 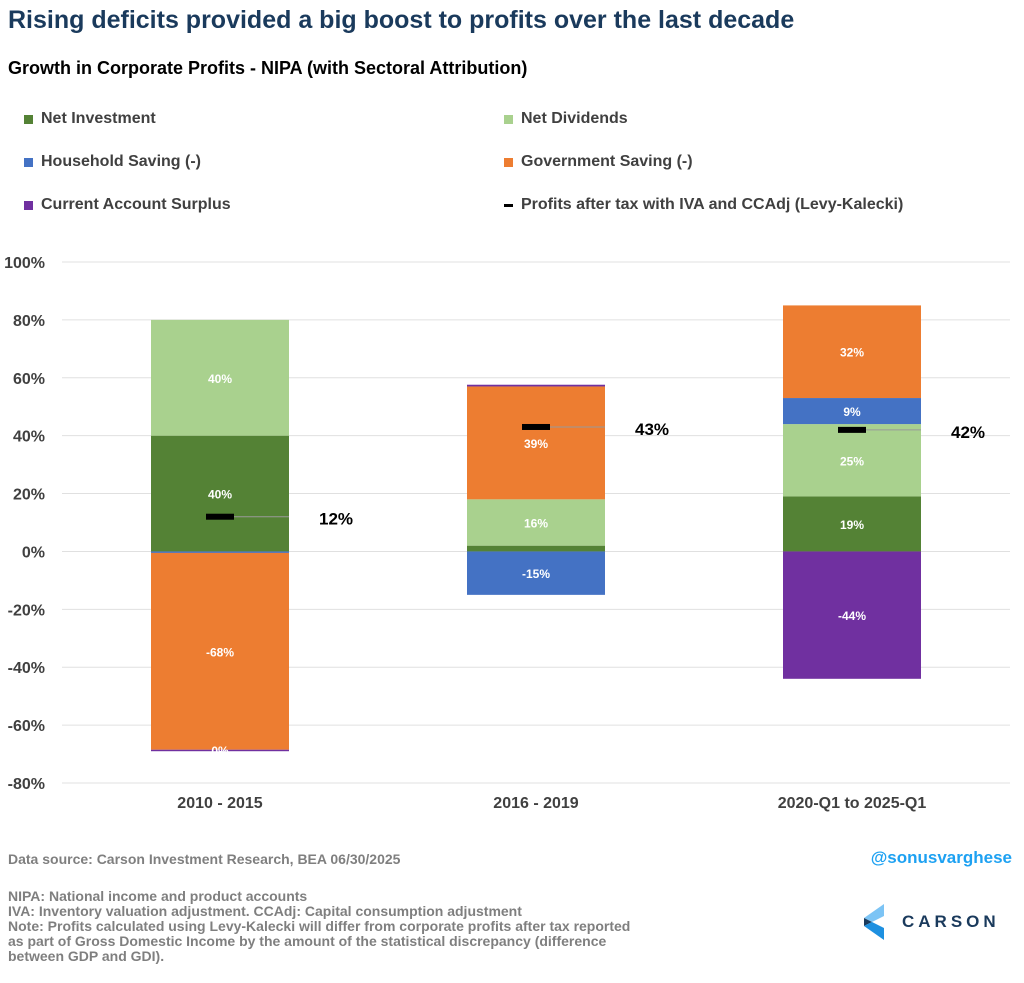 What do you see at coordinates (574, 118) in the screenshot?
I see `legend-label: Net Dividends` at bounding box center [574, 118].